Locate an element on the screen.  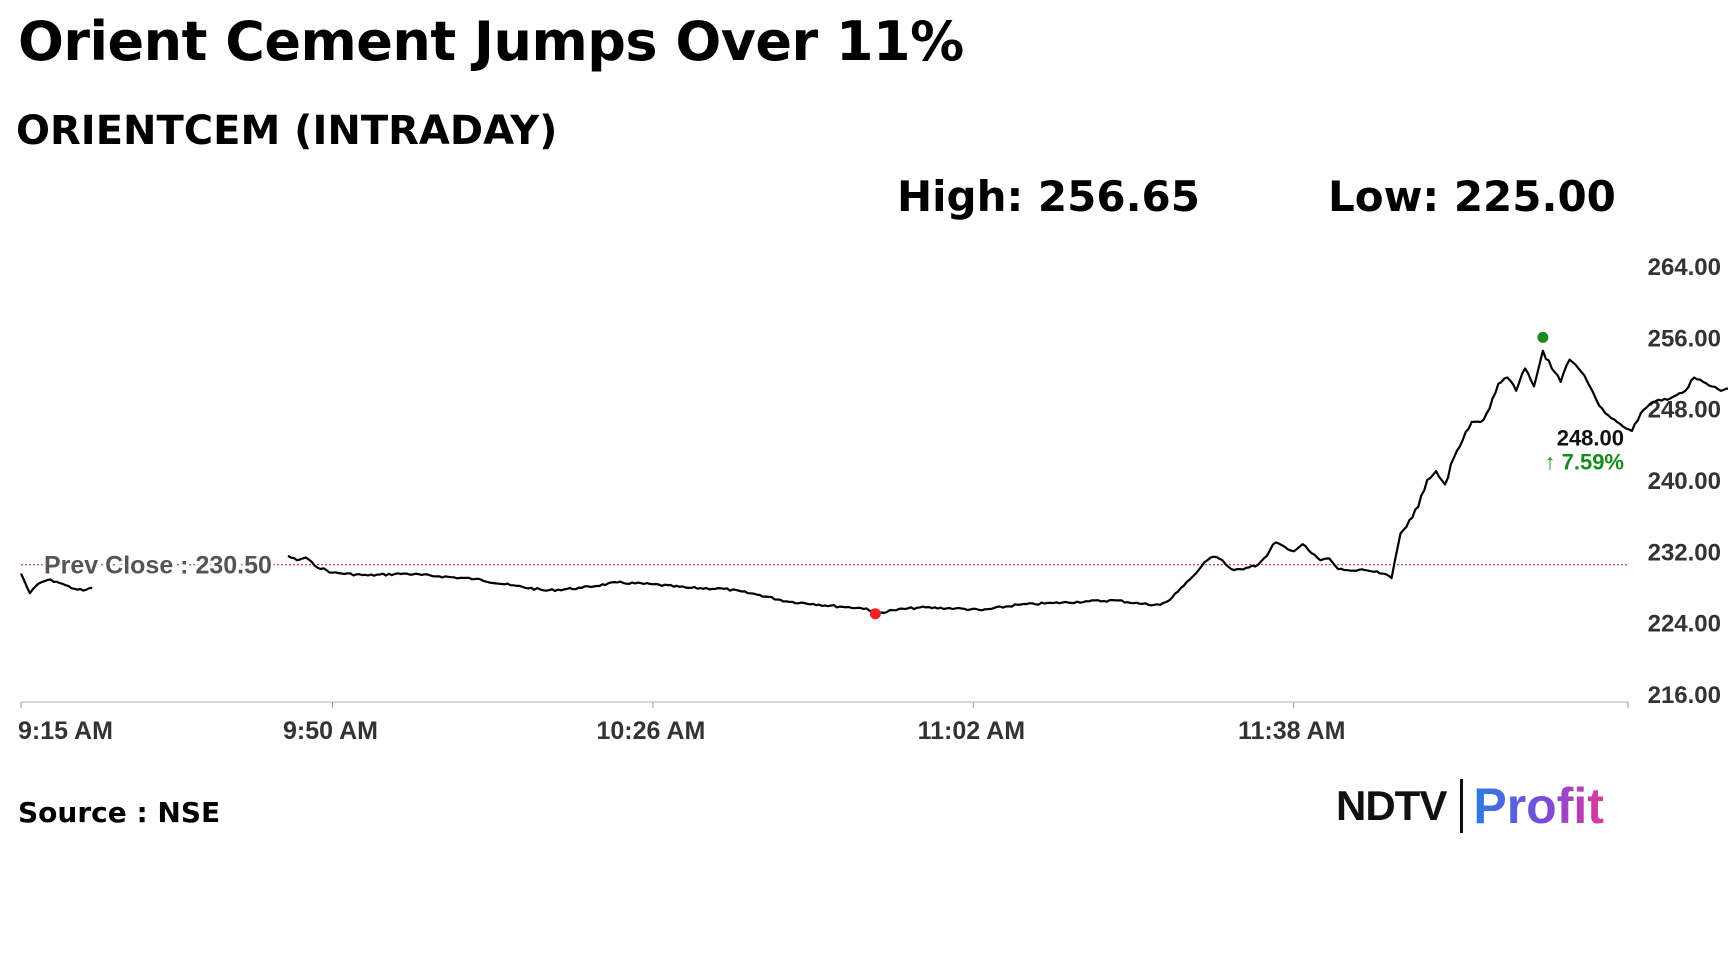
source-label: Source : NSE is located at coordinates (119, 812).